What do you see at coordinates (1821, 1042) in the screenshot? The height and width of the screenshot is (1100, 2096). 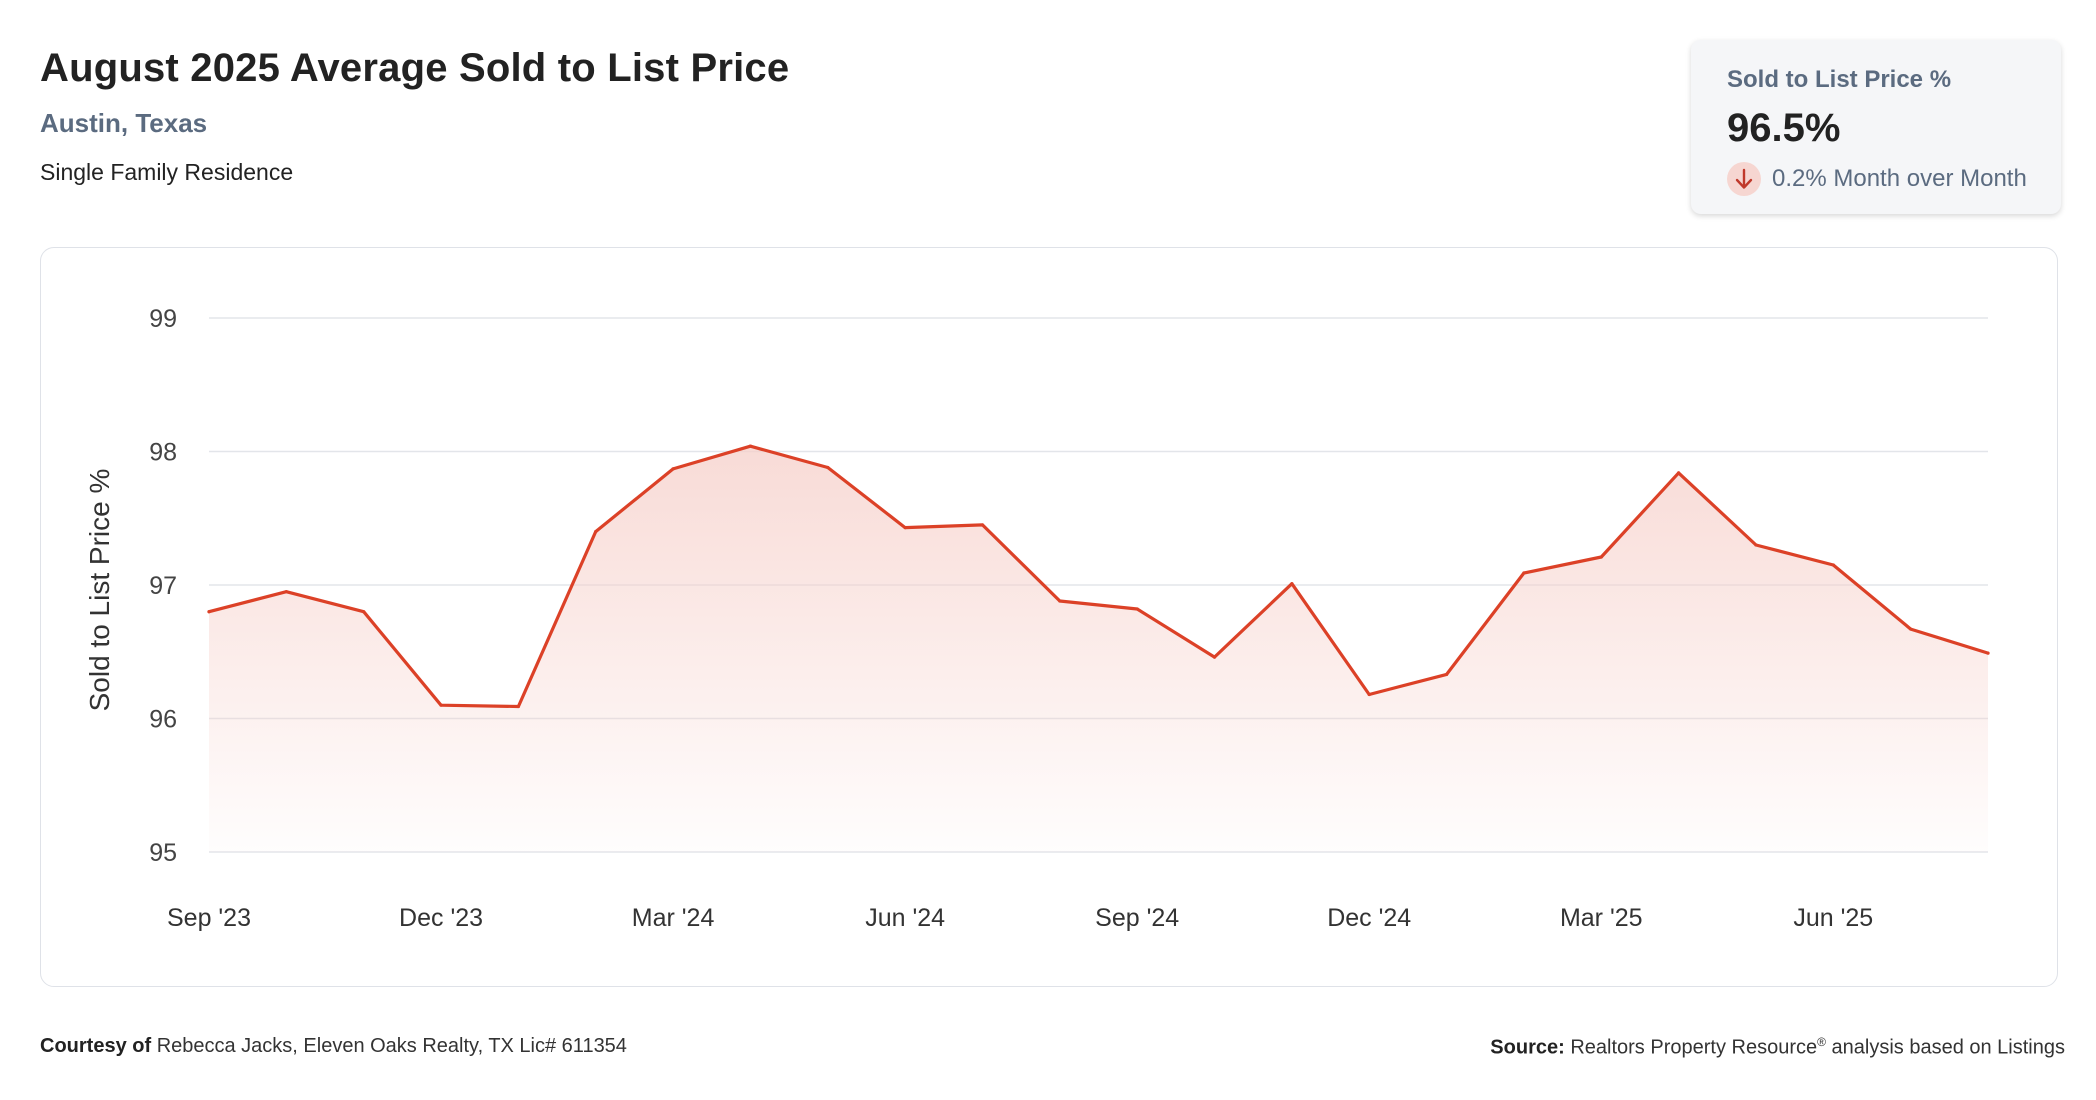 I see `registered-mark: ®` at bounding box center [1821, 1042].